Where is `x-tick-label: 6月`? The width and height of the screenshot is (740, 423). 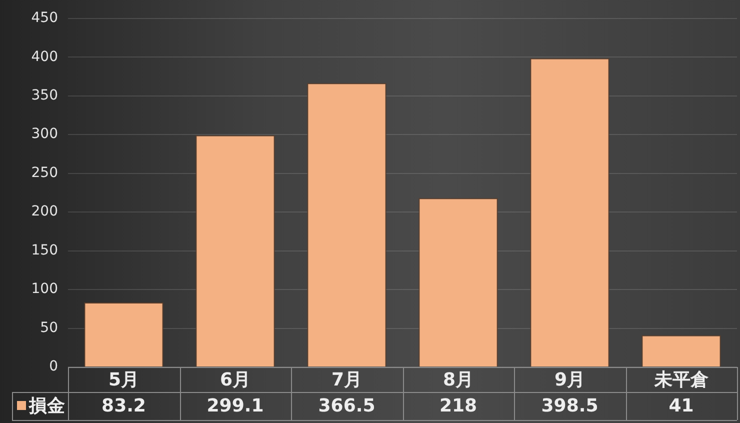 x-tick-label: 6月 is located at coordinates (235, 379).